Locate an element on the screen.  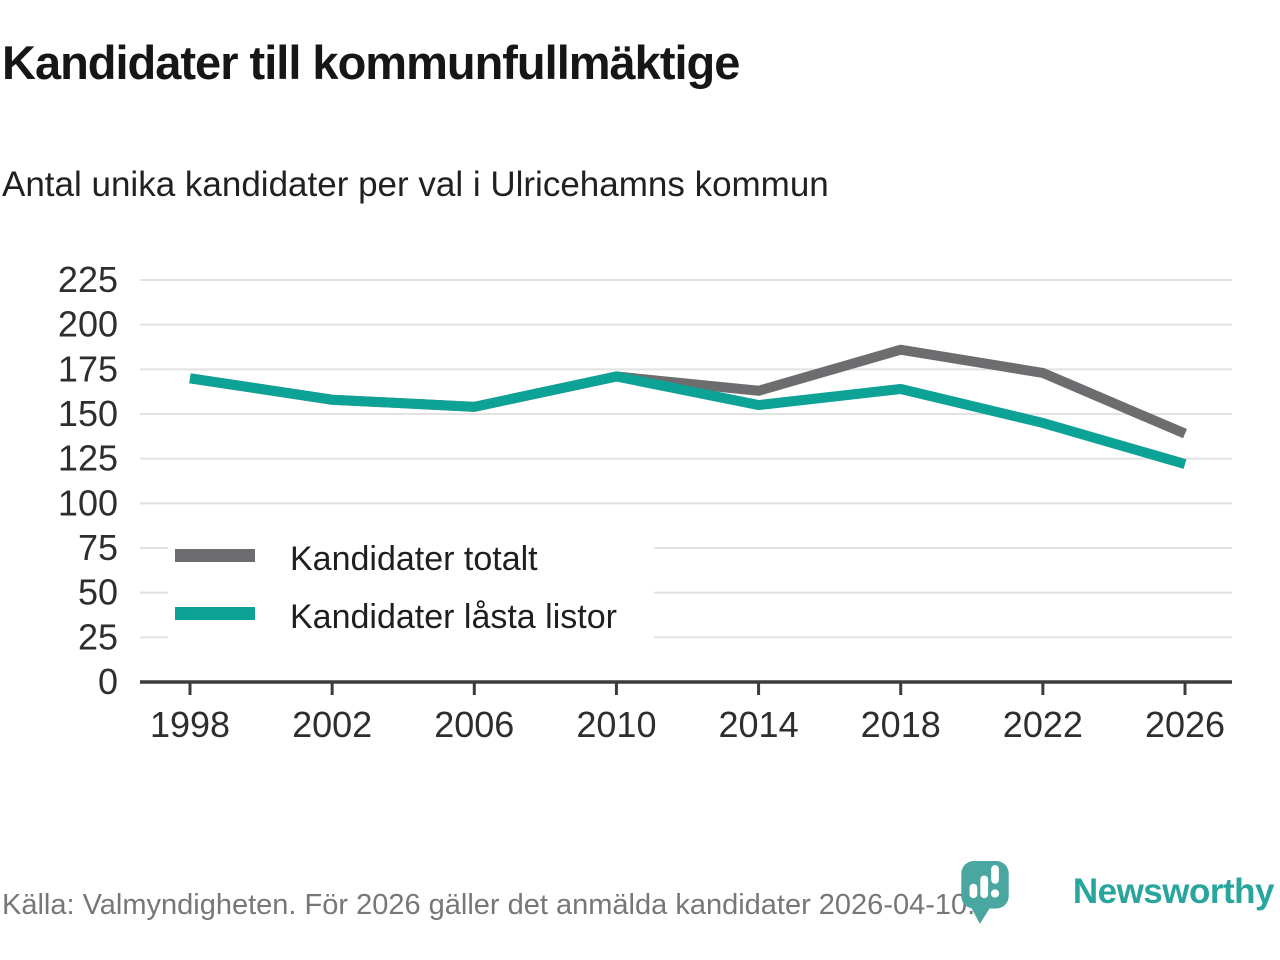
x-tick-label: 1998 is located at coordinates (190, 724).